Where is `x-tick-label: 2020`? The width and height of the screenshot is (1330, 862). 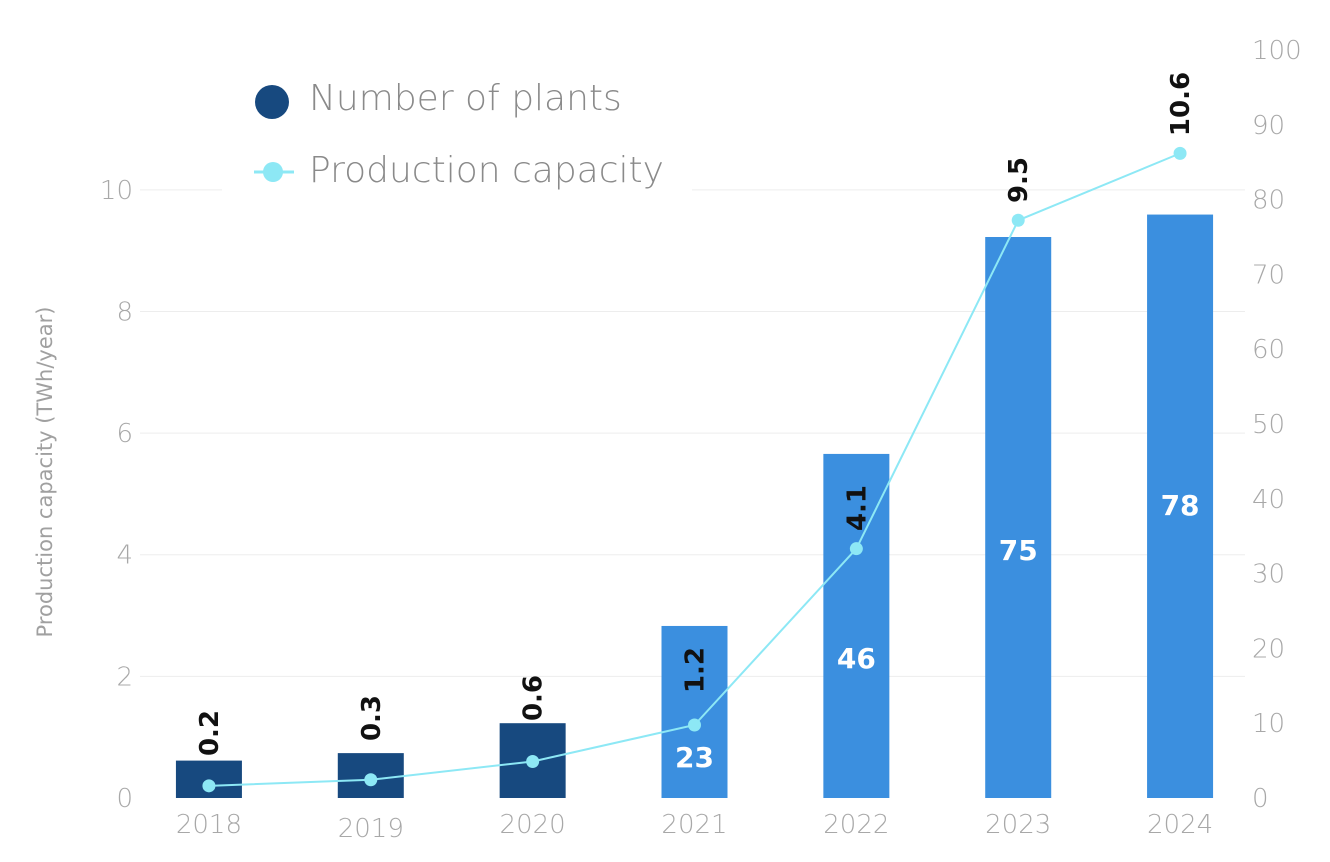
x-tick-label: 2020 is located at coordinates (533, 825).